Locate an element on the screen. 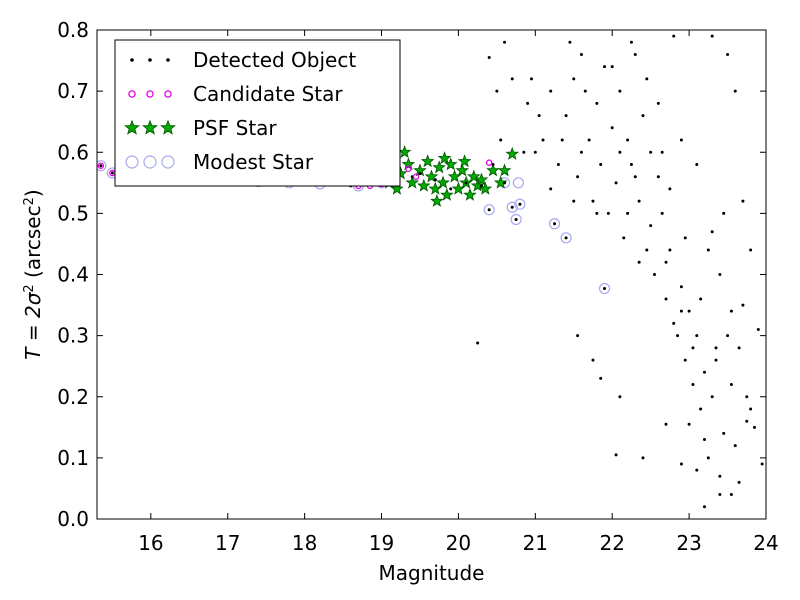  legend-item: Modest Star is located at coordinates (219, 162).